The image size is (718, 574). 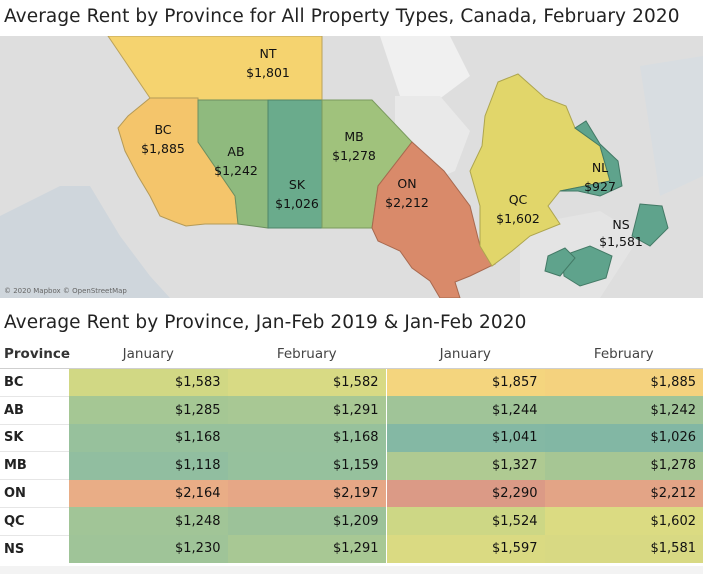 I want to click on province-cell: QC, so click(x=34, y=521).